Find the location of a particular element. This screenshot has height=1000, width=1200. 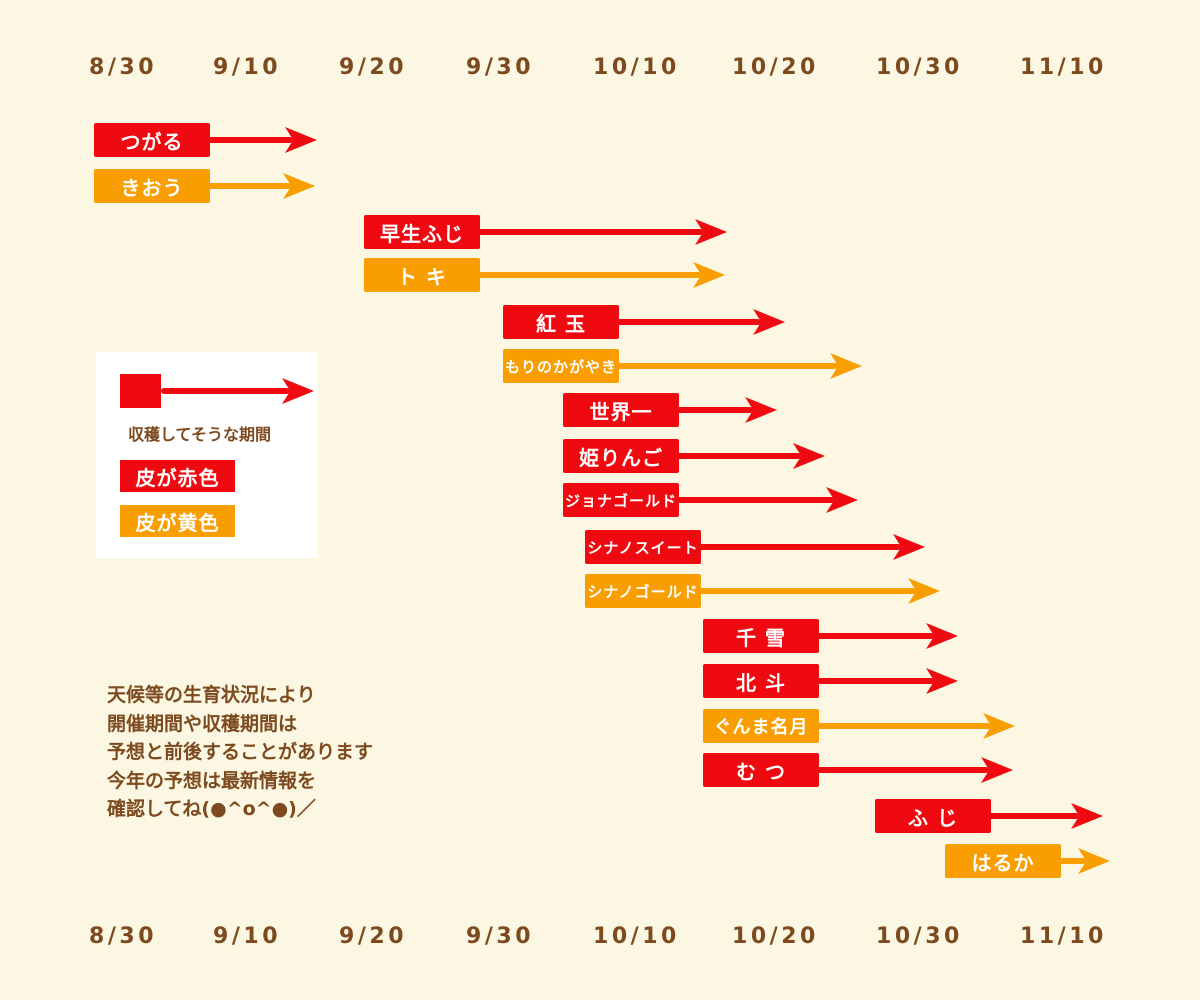

harvest-bar-red: 千 雪 is located at coordinates (761, 636).